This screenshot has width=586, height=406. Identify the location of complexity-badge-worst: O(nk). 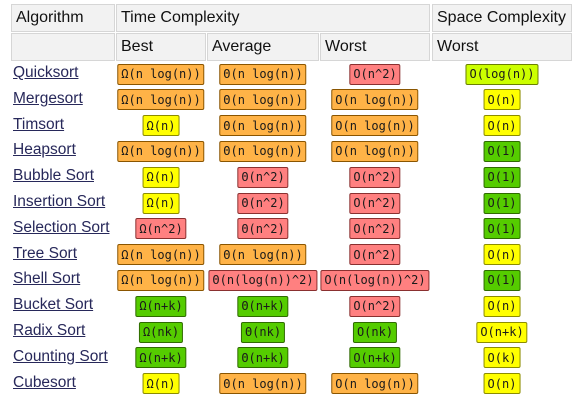
(375, 332).